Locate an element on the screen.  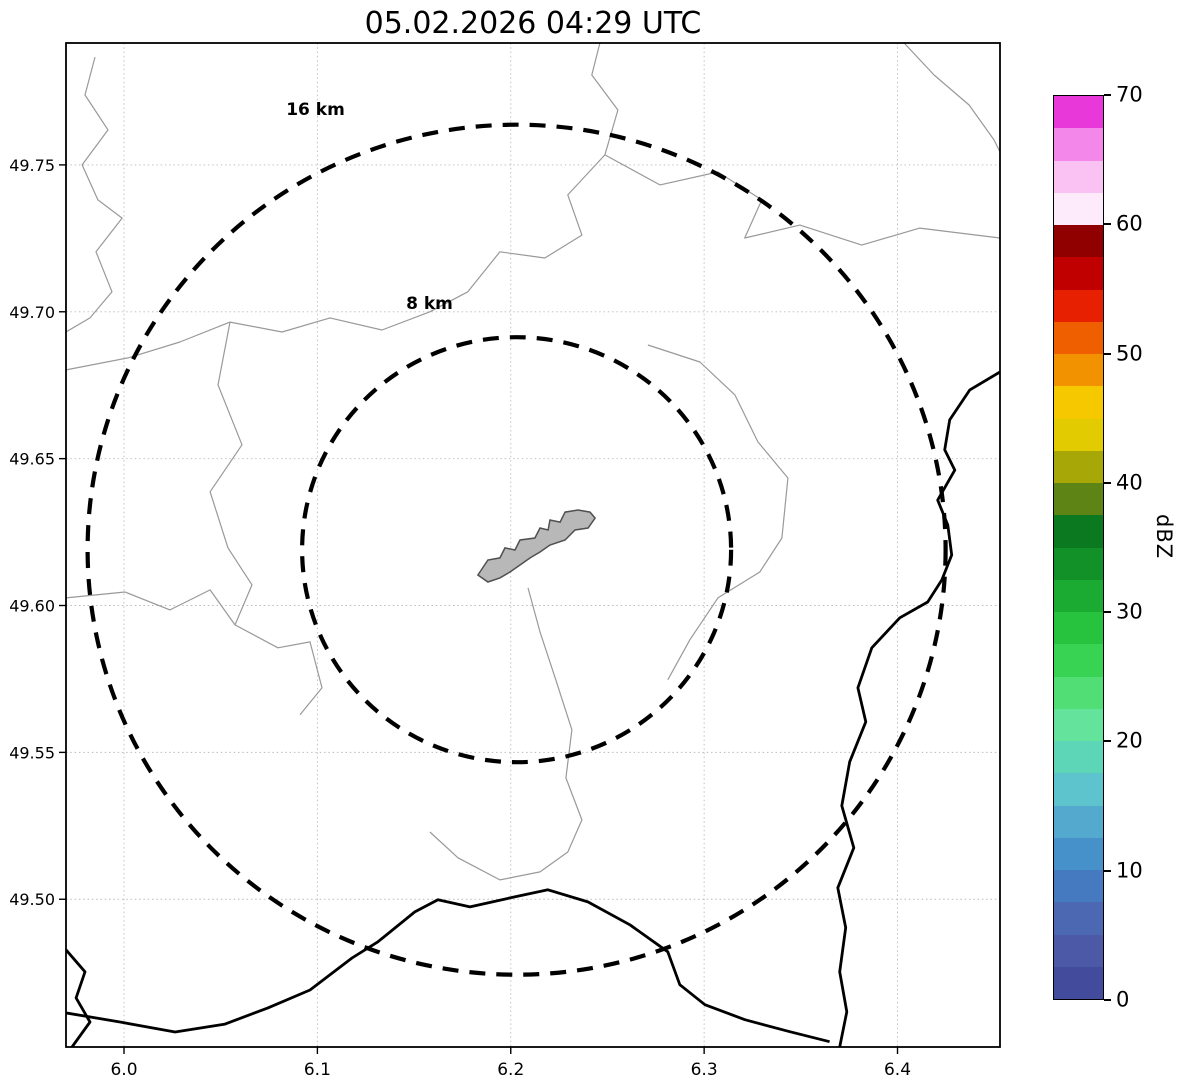
colorbar-tick-label: 50 is located at coordinates (1129, 353).